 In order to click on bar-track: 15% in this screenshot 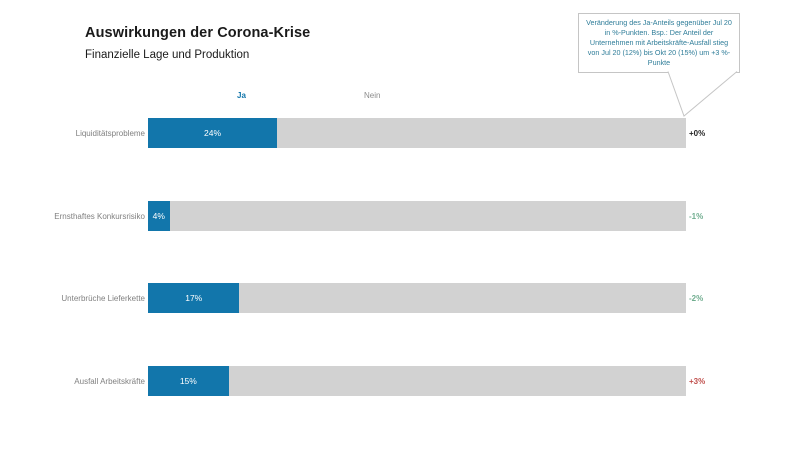, I will do `click(417, 381)`.